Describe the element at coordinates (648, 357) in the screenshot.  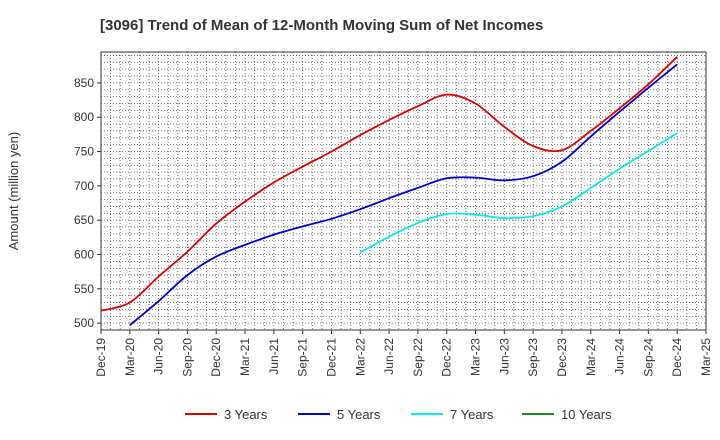
I see `x-tick-label: Sep-24` at that location.